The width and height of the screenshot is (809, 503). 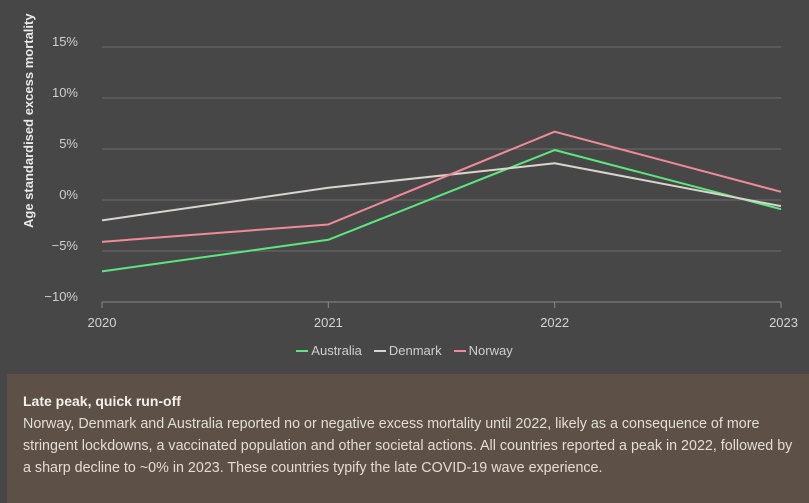 What do you see at coordinates (490, 350) in the screenshot?
I see `legend-label-norway: Norway` at bounding box center [490, 350].